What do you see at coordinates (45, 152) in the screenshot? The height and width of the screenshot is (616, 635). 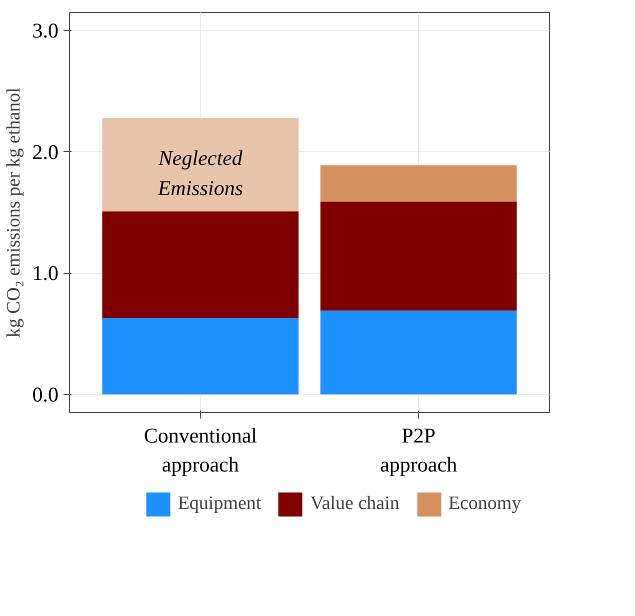 I see `y-tick-label: 2.0` at bounding box center [45, 152].